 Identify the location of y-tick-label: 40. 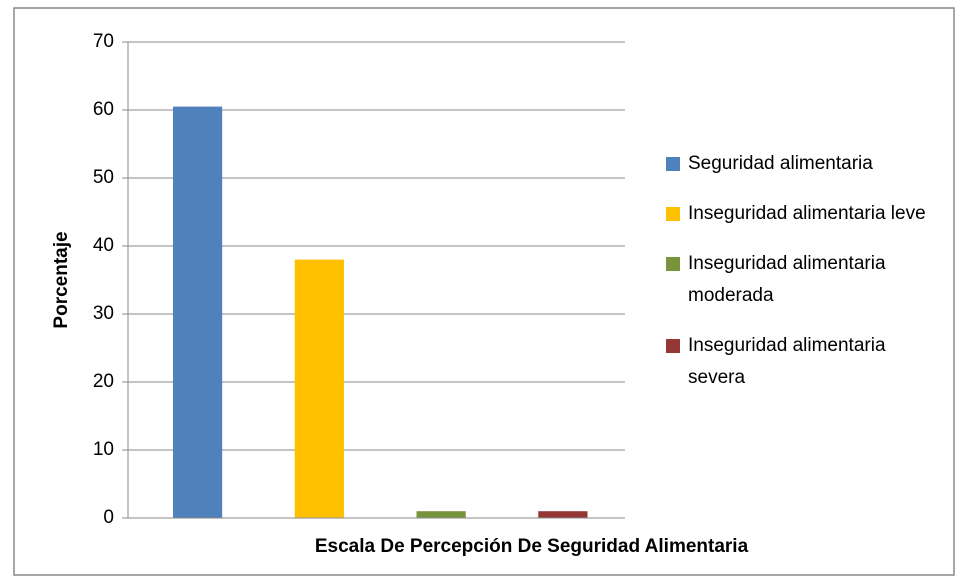
(103, 245).